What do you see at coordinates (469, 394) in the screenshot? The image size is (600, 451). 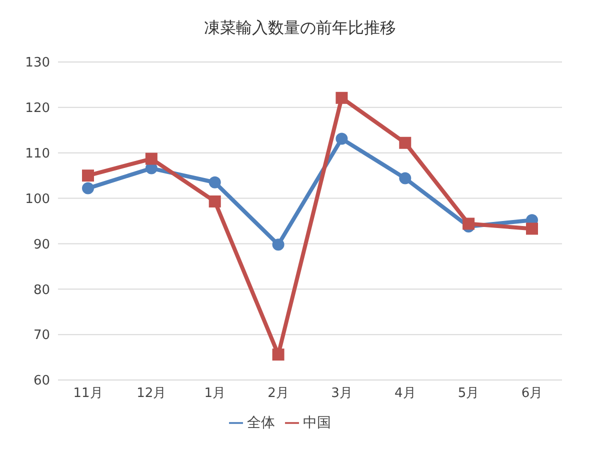 I see `x-tick-label: 5月` at bounding box center [469, 394].